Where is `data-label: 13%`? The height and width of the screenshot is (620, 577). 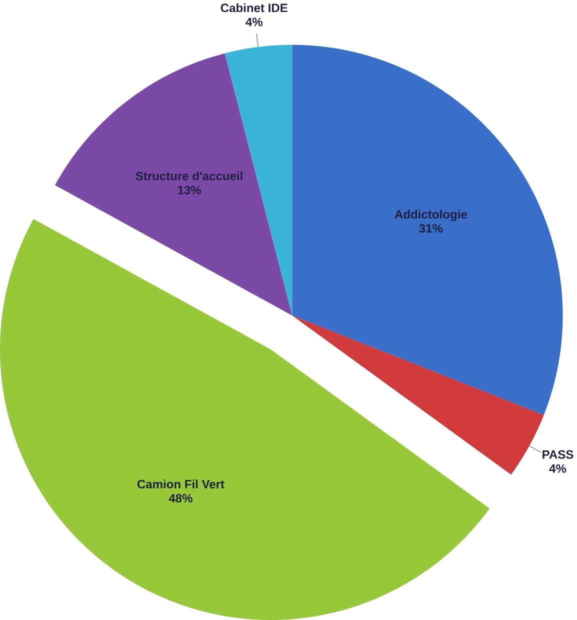 data-label: 13% is located at coordinates (189, 190).